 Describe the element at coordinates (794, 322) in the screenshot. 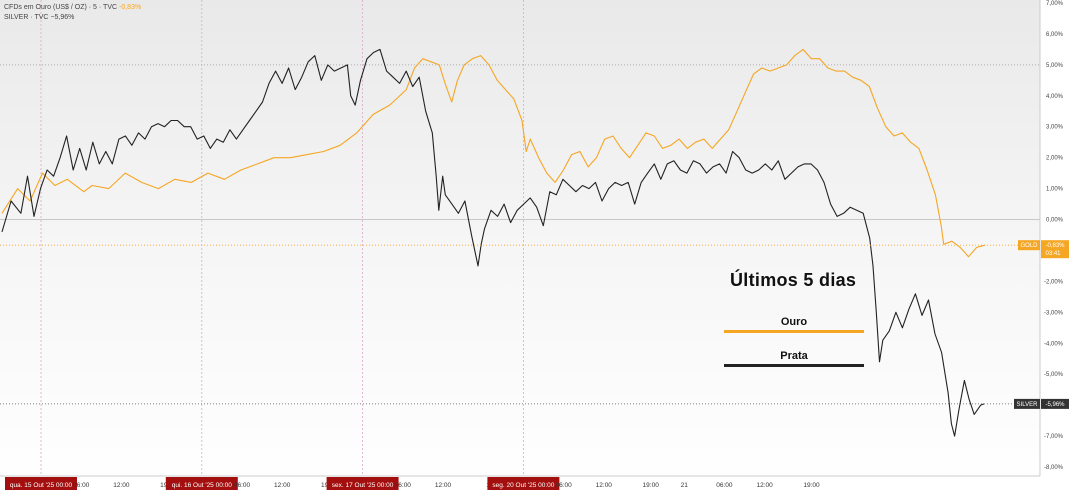

I see `annotation-ouro-label: Ouro` at that location.